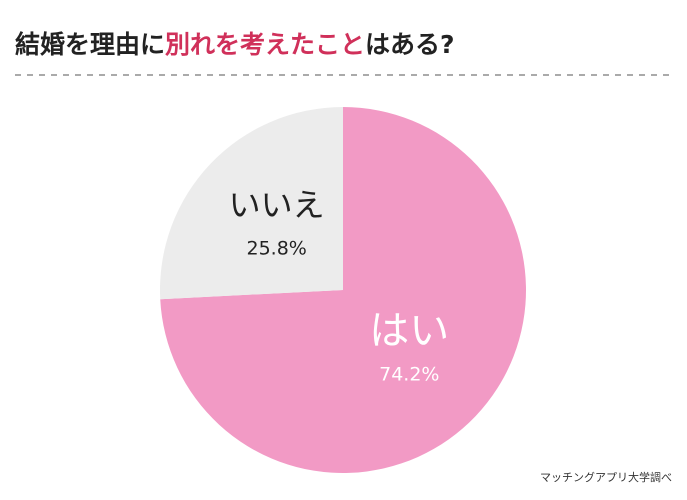  Describe the element at coordinates (410, 44) in the screenshot. I see `title-part: はある?` at that location.